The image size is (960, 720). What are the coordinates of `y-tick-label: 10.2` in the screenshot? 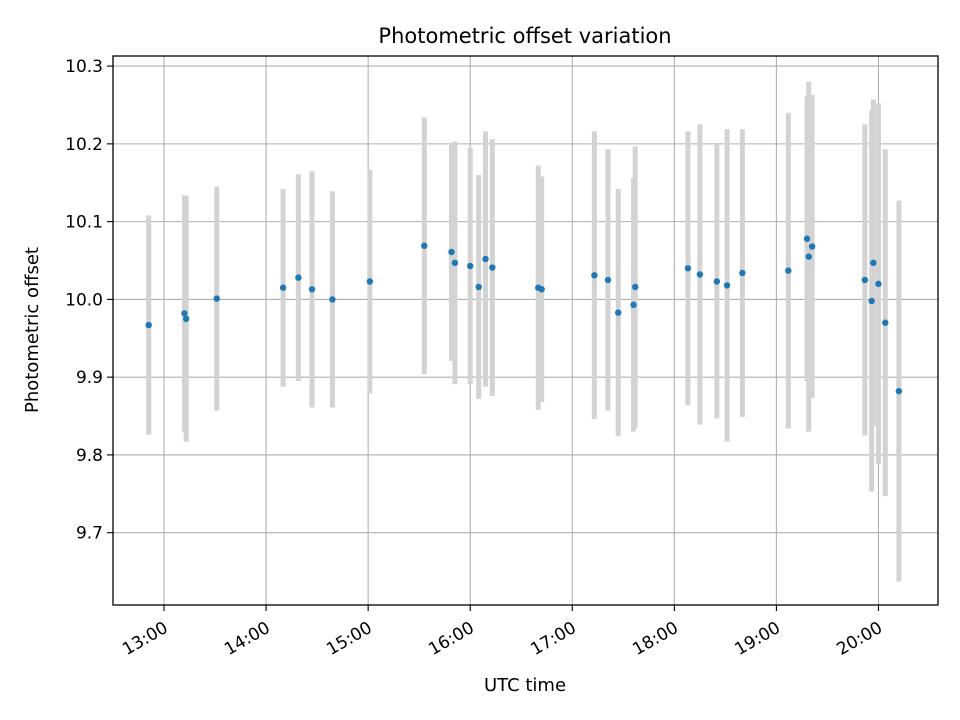 It's located at (84, 145).